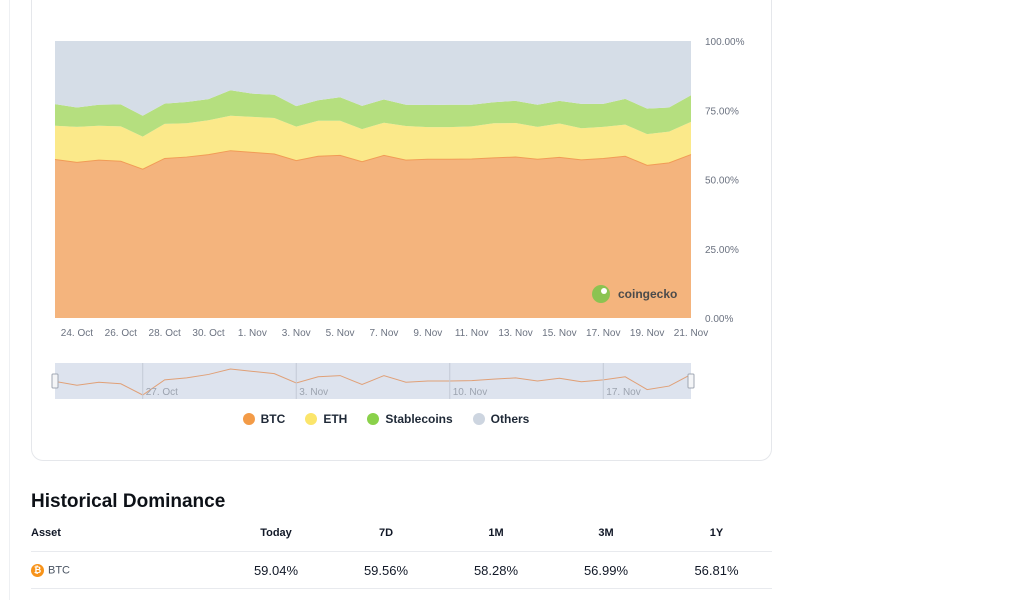 This screenshot has height=600, width=1027. I want to click on page-left-border, so click(9, 300).